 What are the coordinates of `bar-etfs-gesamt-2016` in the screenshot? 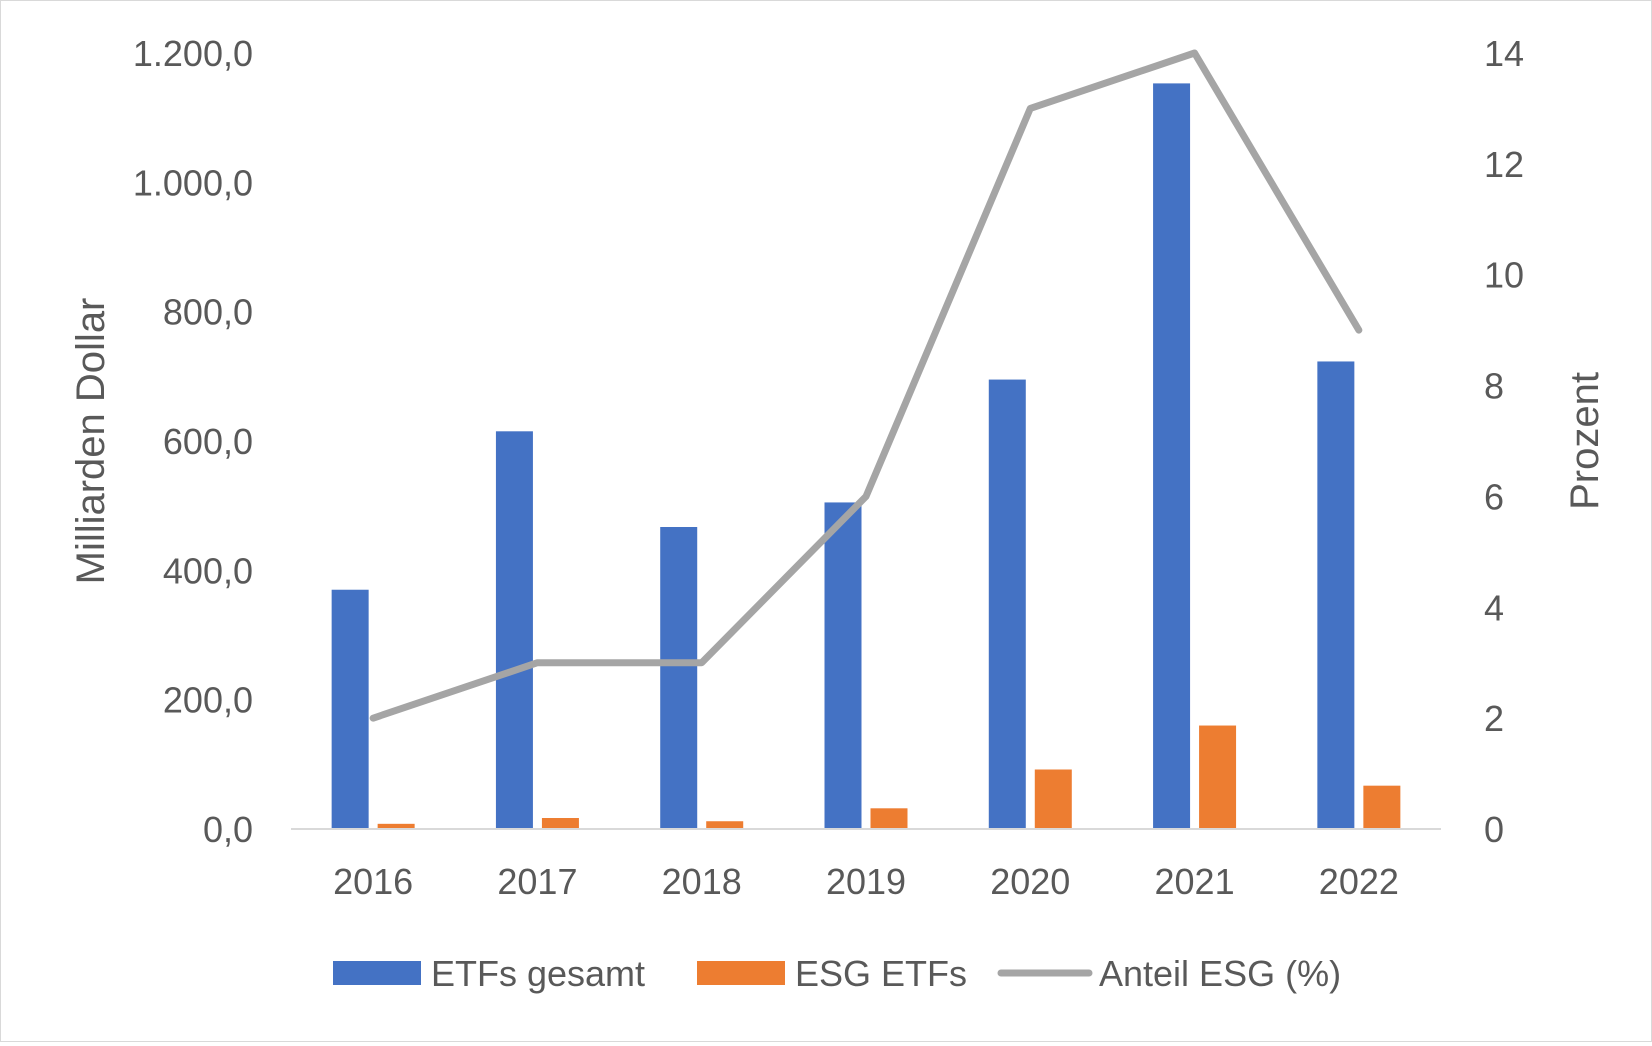 It's located at (350, 709).